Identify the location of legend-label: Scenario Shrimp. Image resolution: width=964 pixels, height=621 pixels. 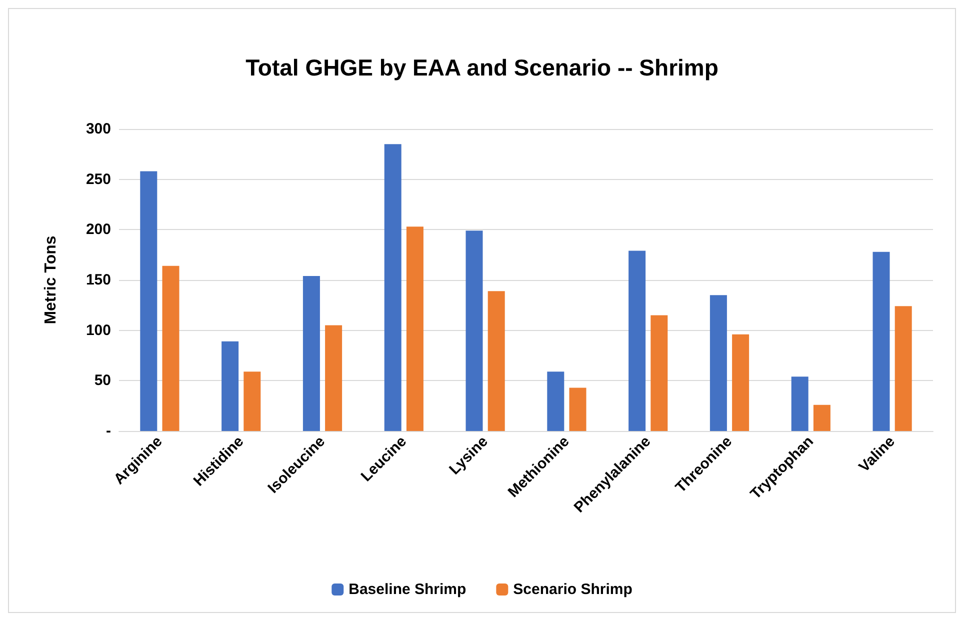
(572, 589).